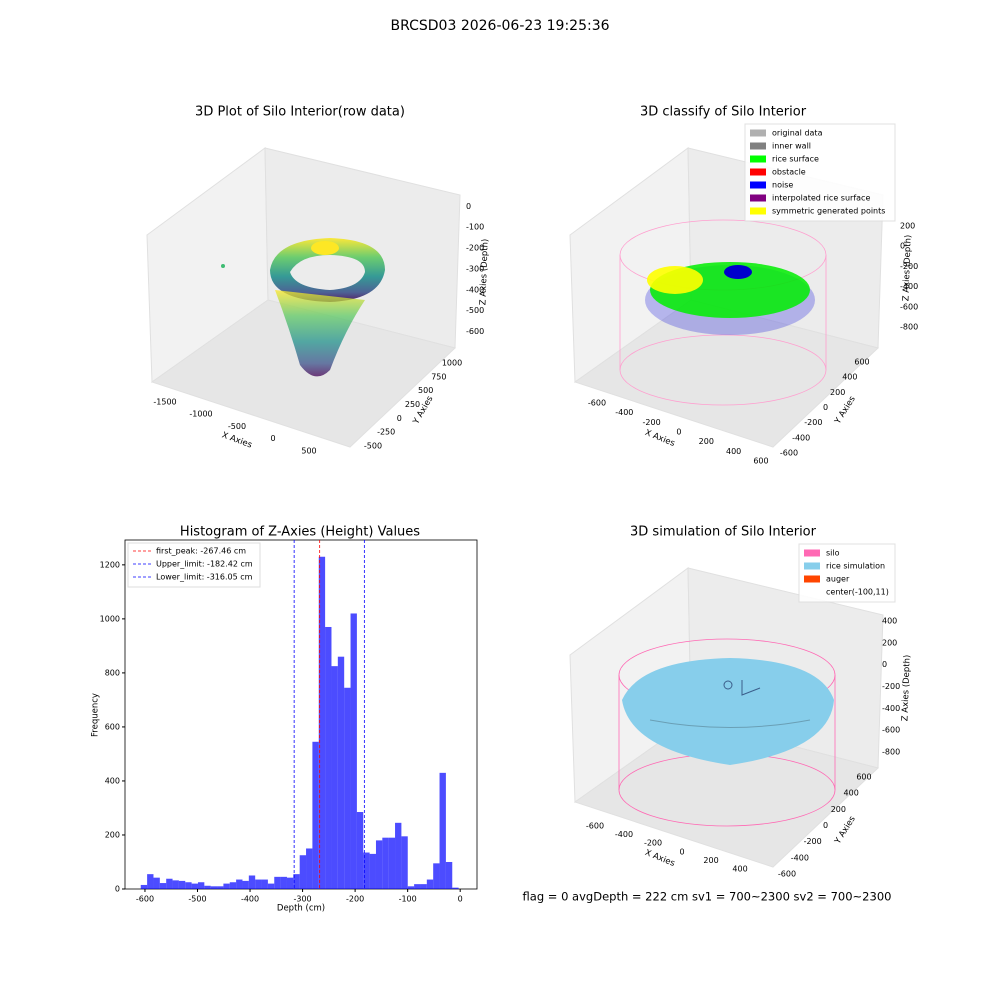 The width and height of the screenshot is (1000, 1000). I want to click on figure-title: BRCSD03 2026-06-23 19:25:36, so click(499, 26).